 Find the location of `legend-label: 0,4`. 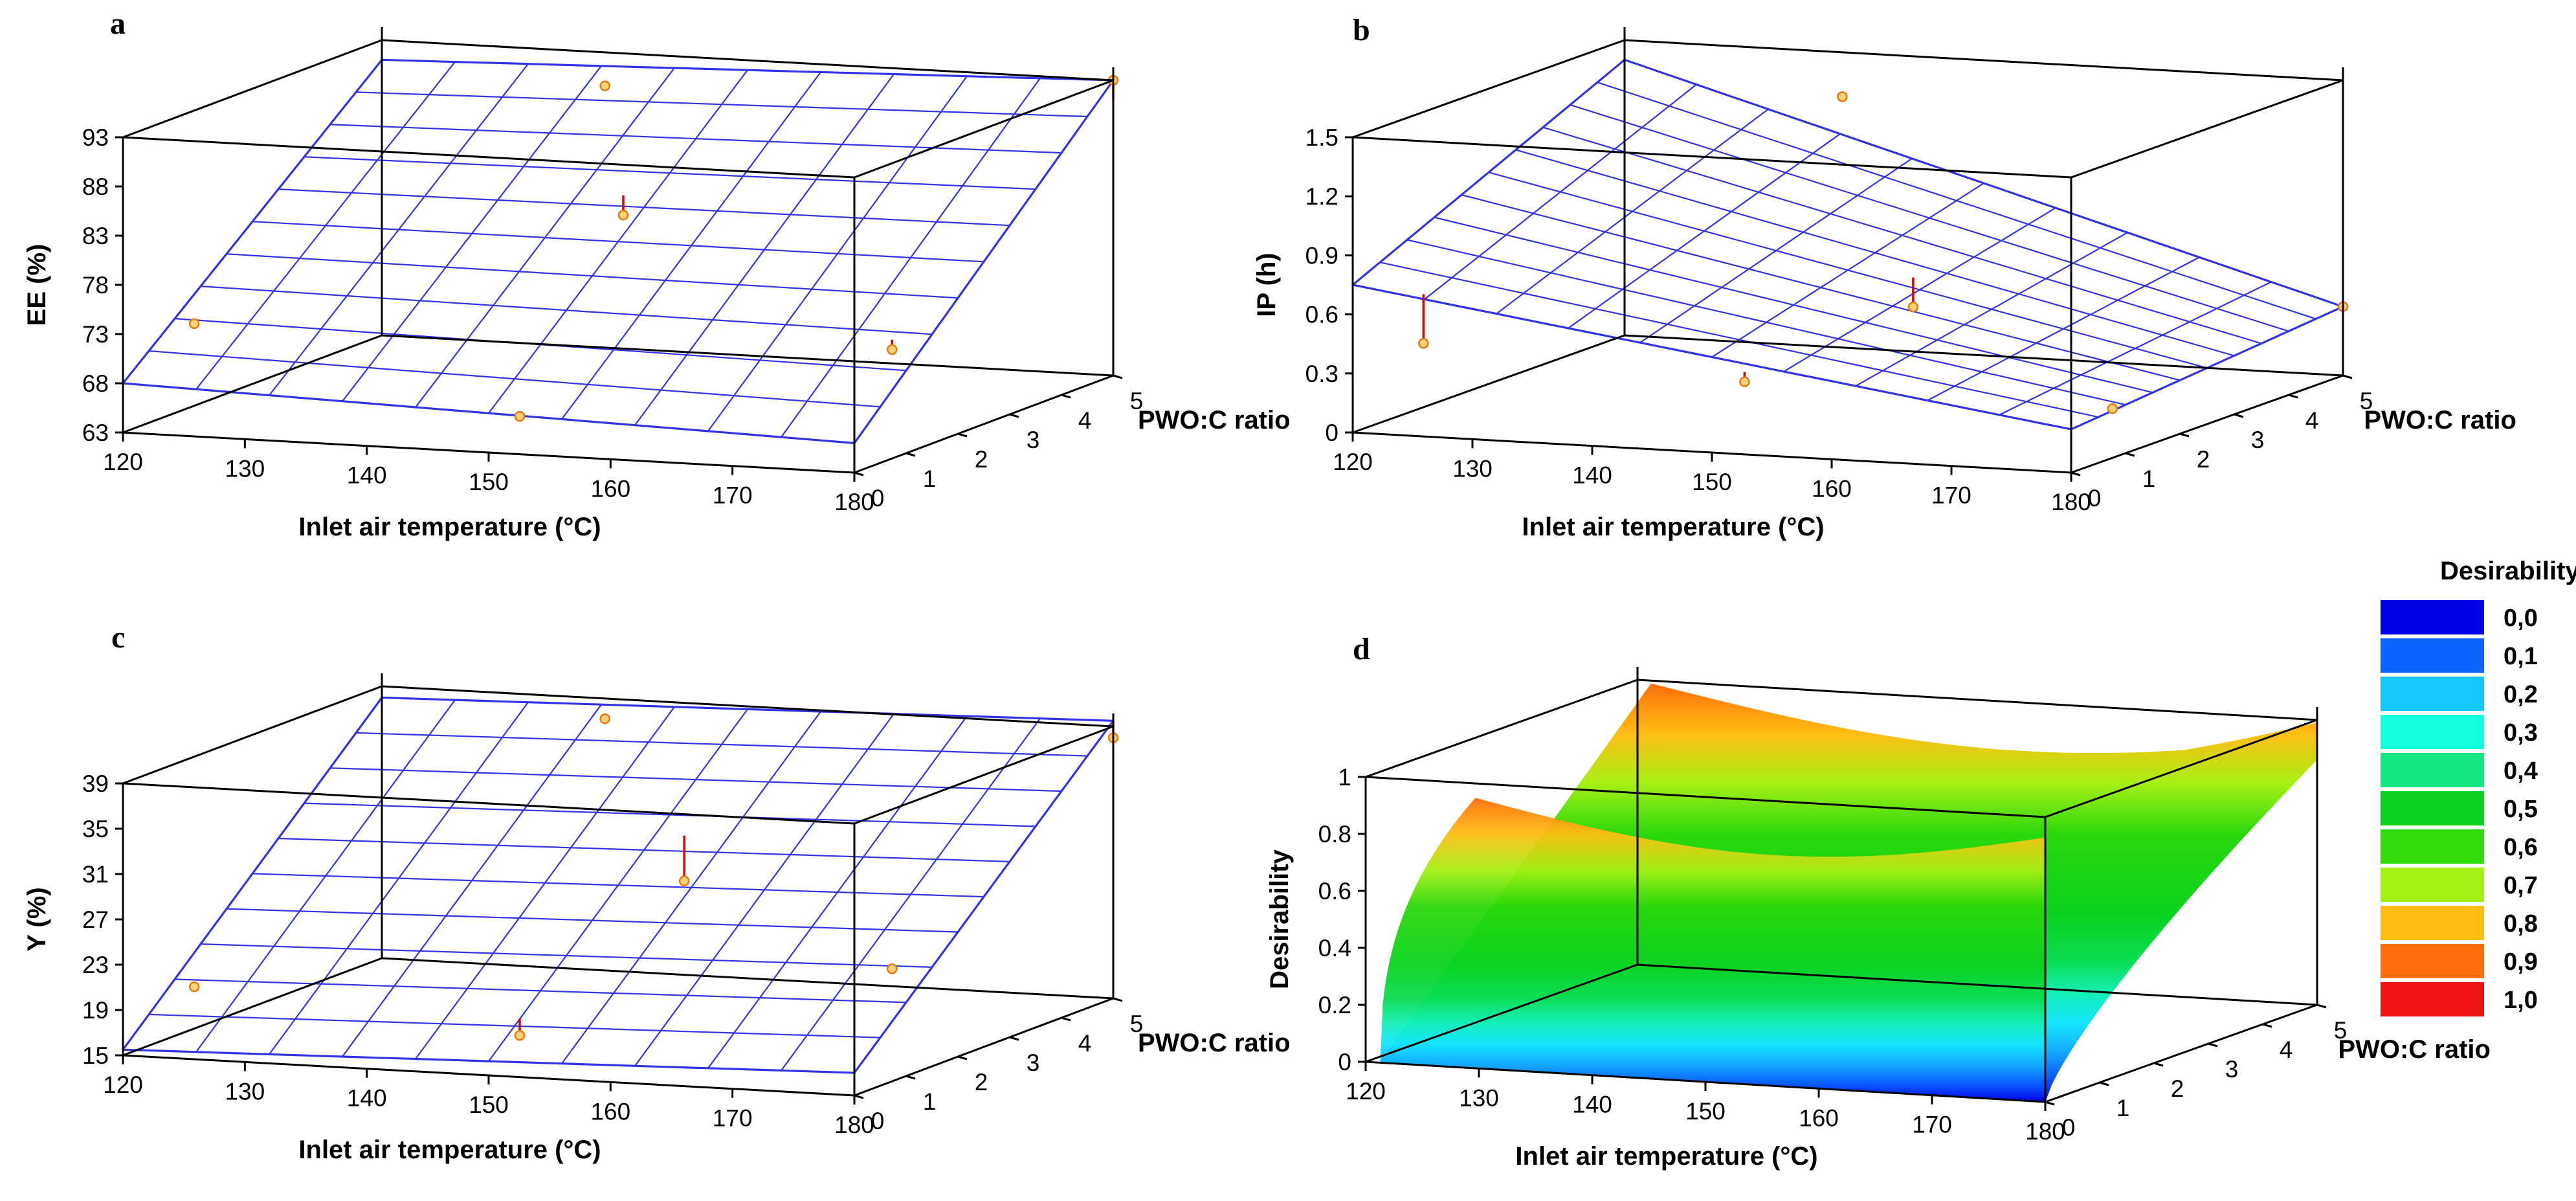

legend-label: 0,4 is located at coordinates (2521, 771).